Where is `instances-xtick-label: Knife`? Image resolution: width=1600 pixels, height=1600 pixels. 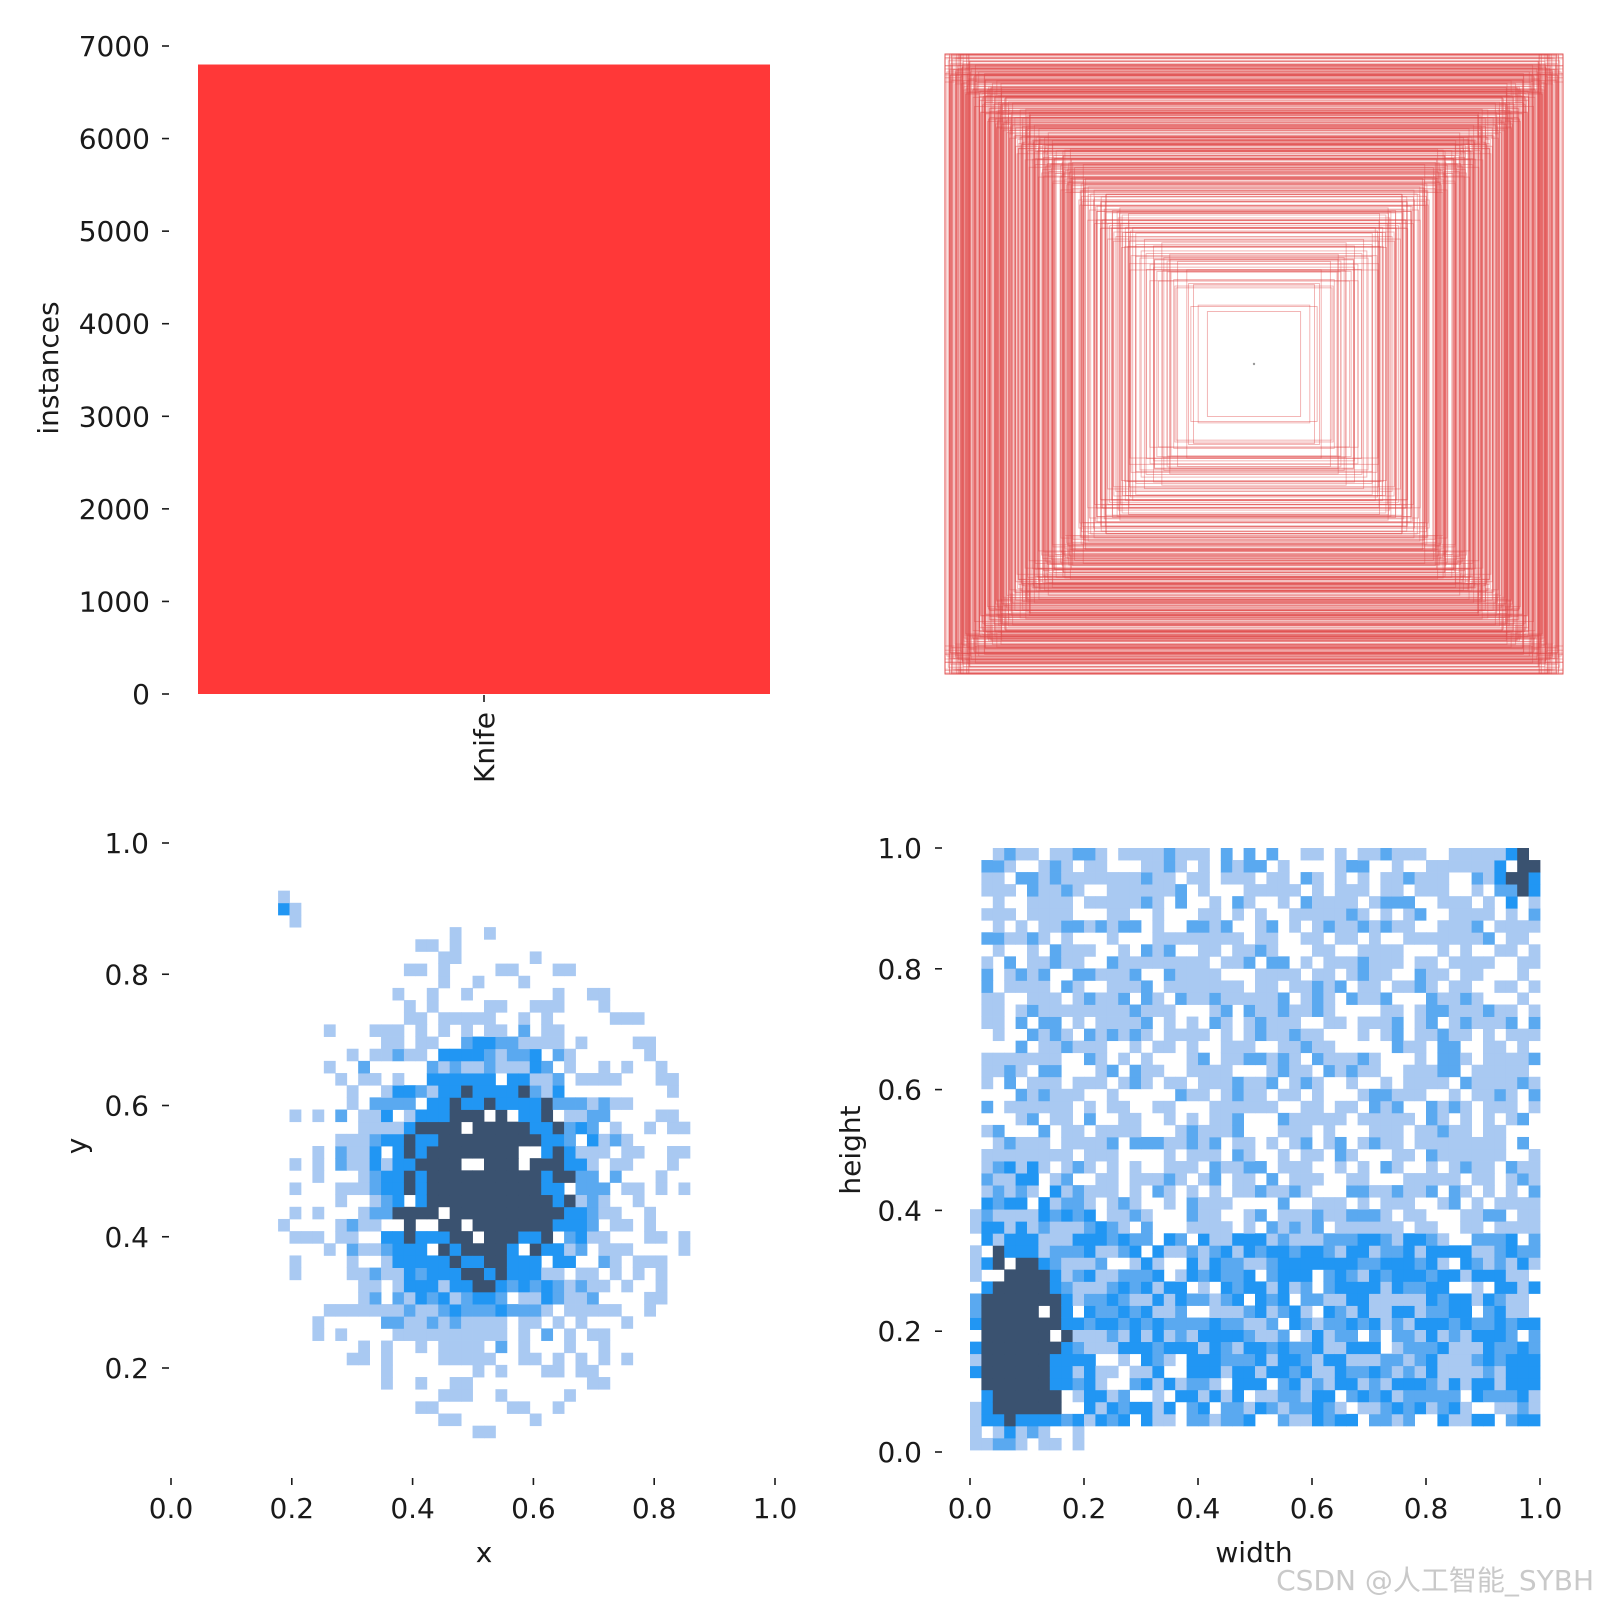 instances-xtick-label: Knife is located at coordinates (484, 747).